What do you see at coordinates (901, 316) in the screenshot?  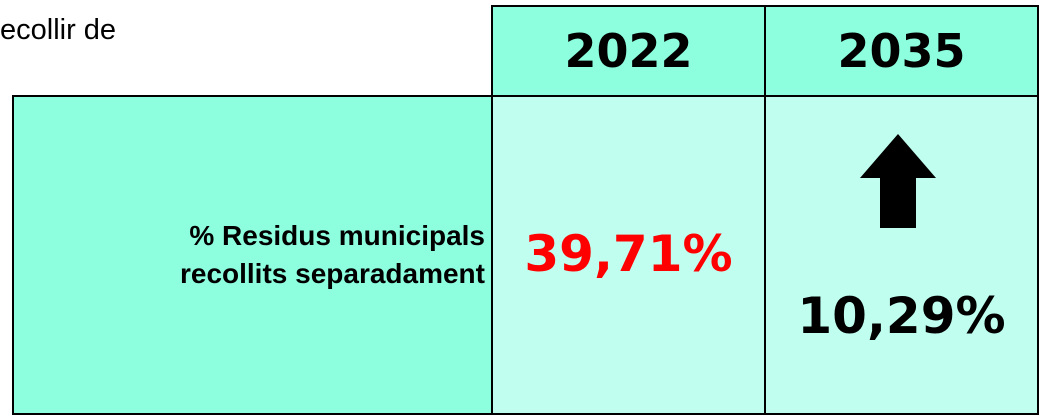 I see `value-2035: 10,29%` at bounding box center [901, 316].